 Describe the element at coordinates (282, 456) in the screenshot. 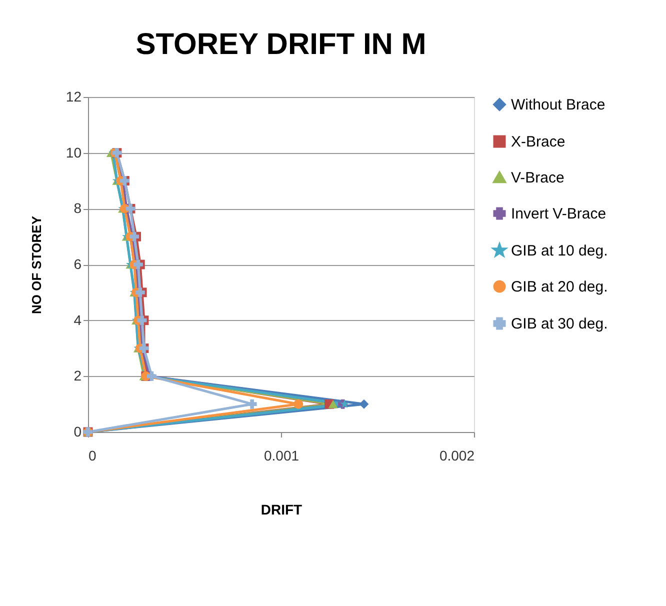

I see `x-tick-label: 0.001` at that location.